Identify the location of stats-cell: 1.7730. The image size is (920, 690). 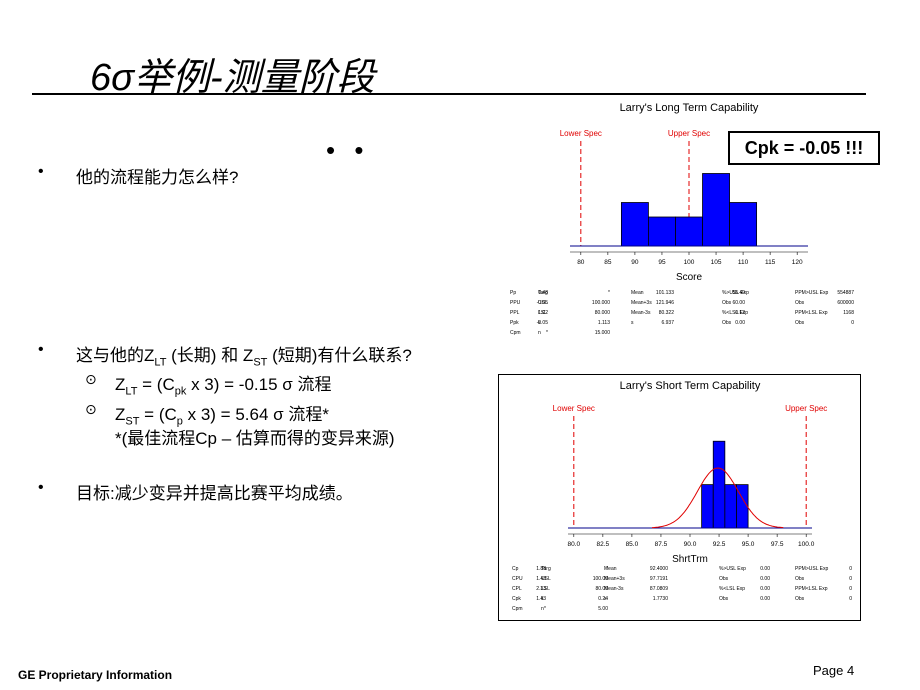
(661, 599).